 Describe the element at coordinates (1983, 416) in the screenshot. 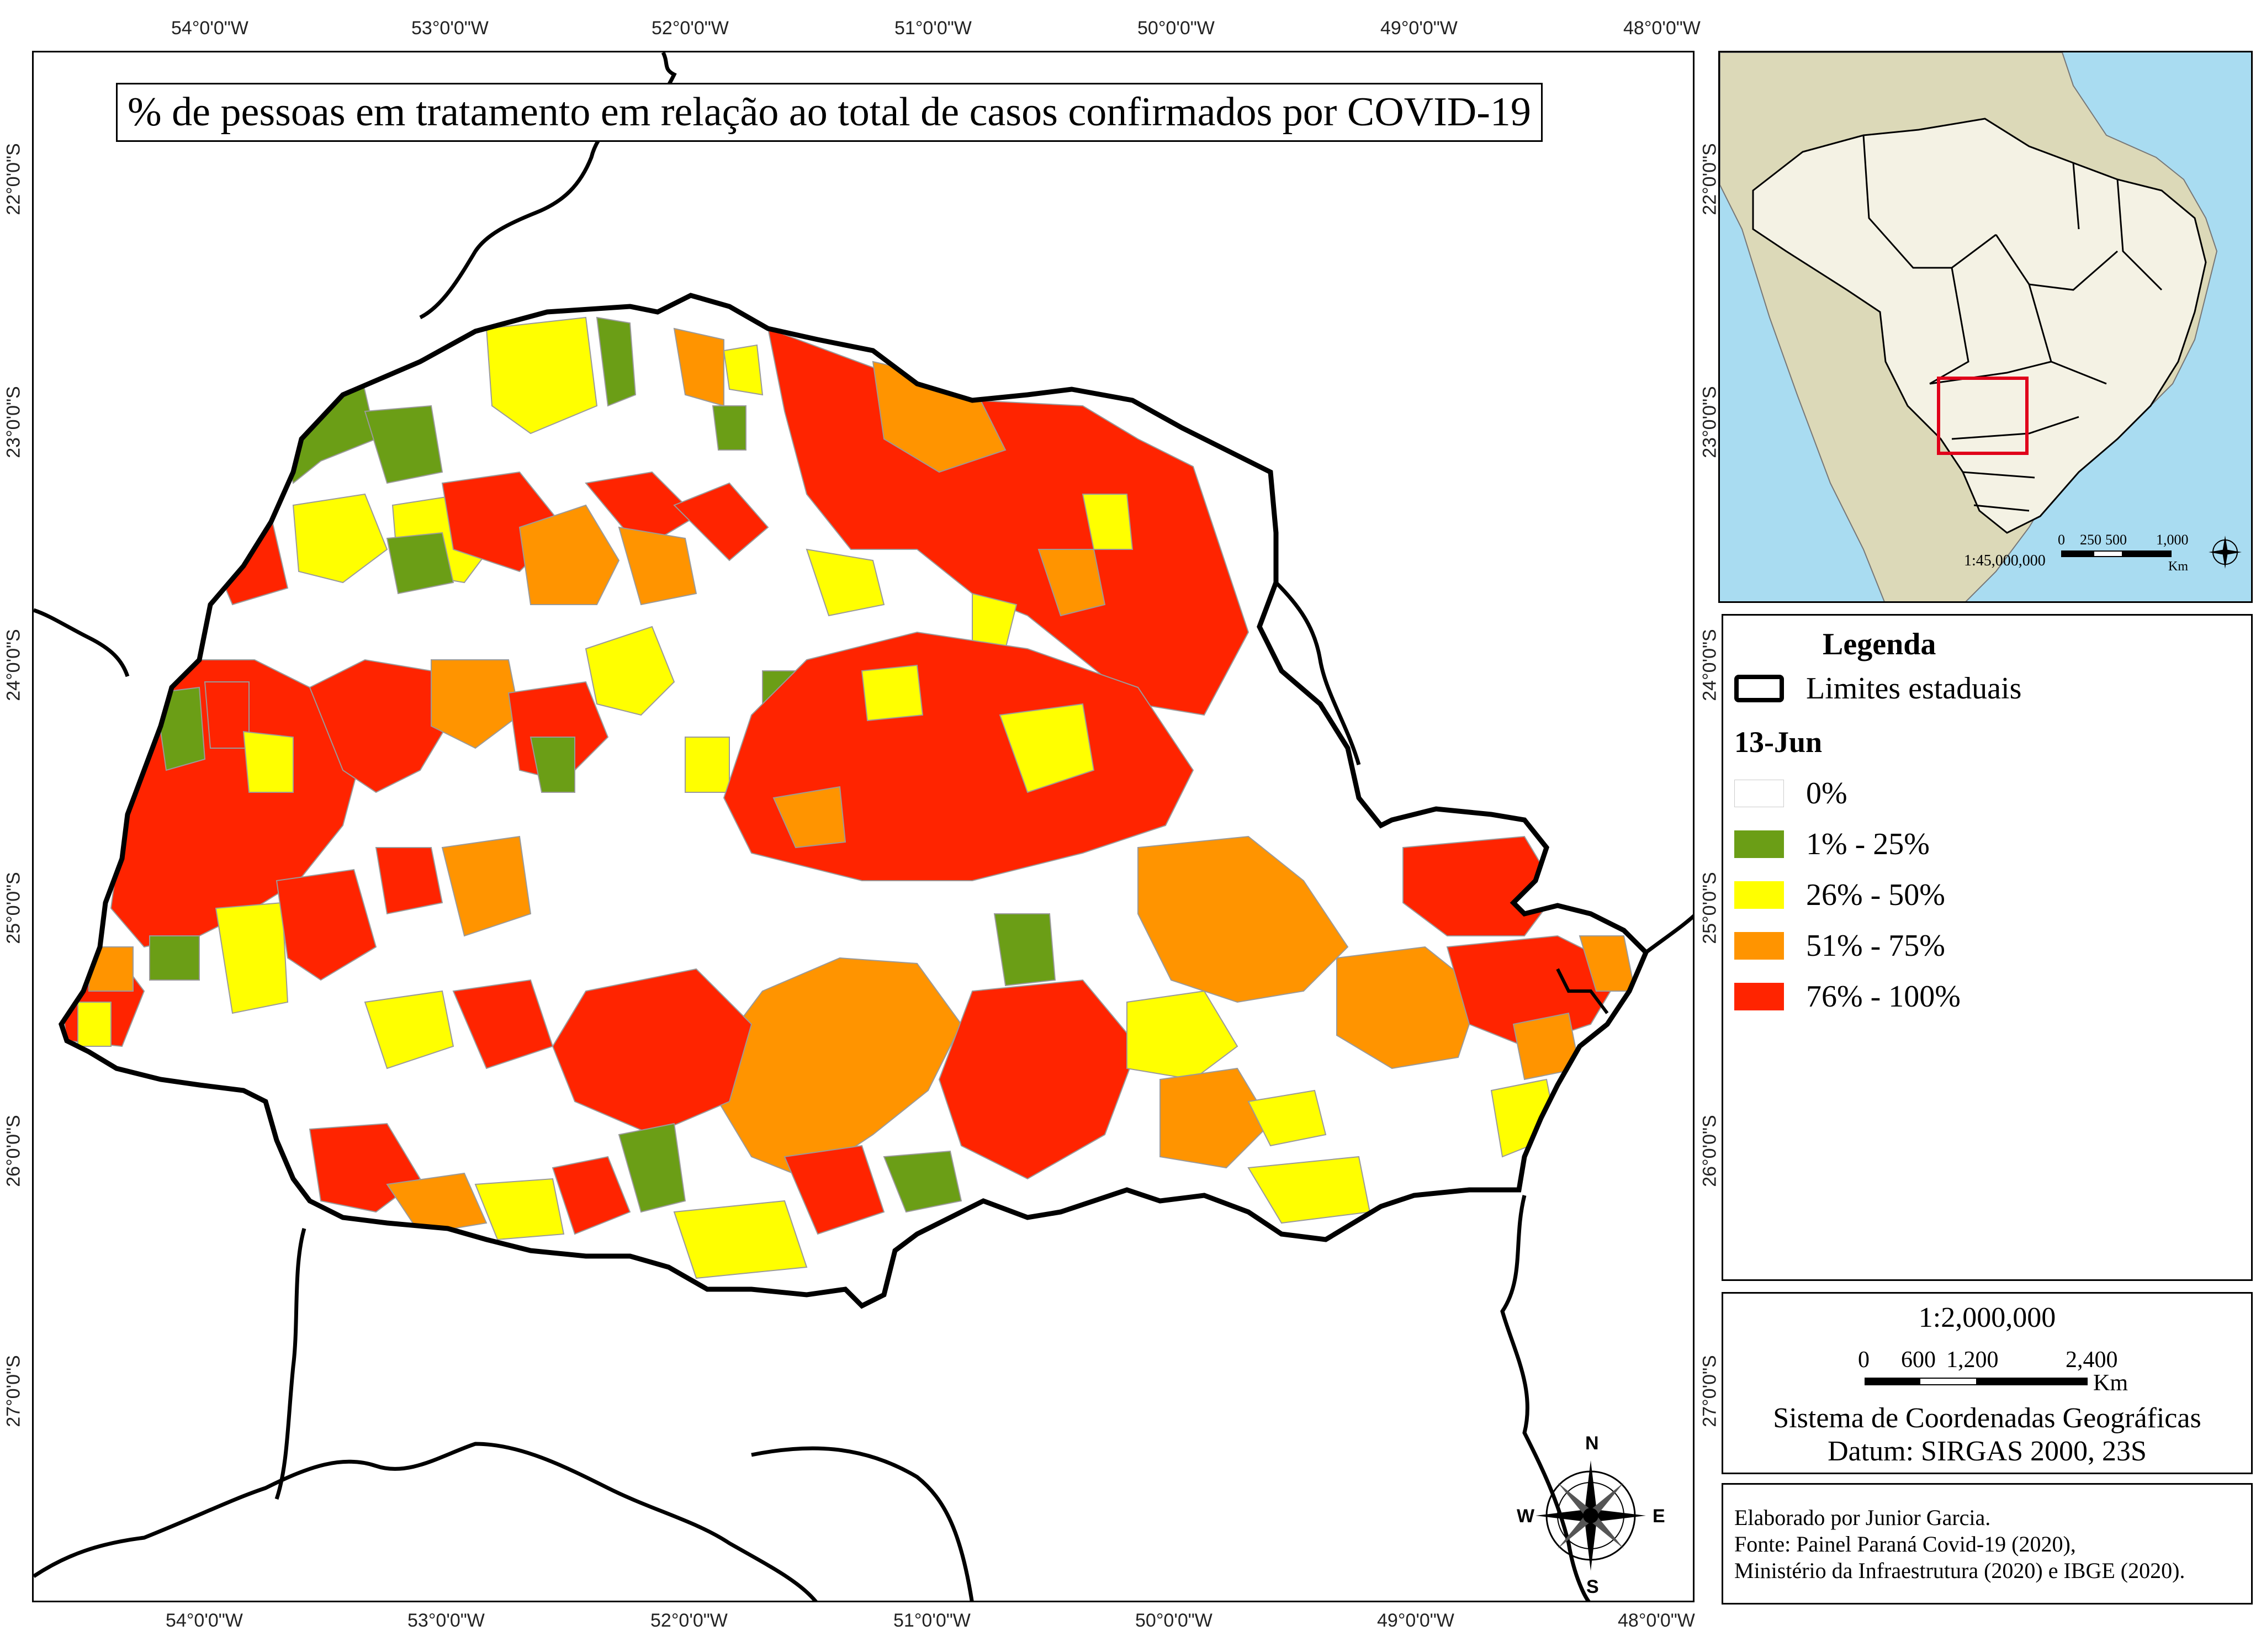

I see `study-area-box` at that location.